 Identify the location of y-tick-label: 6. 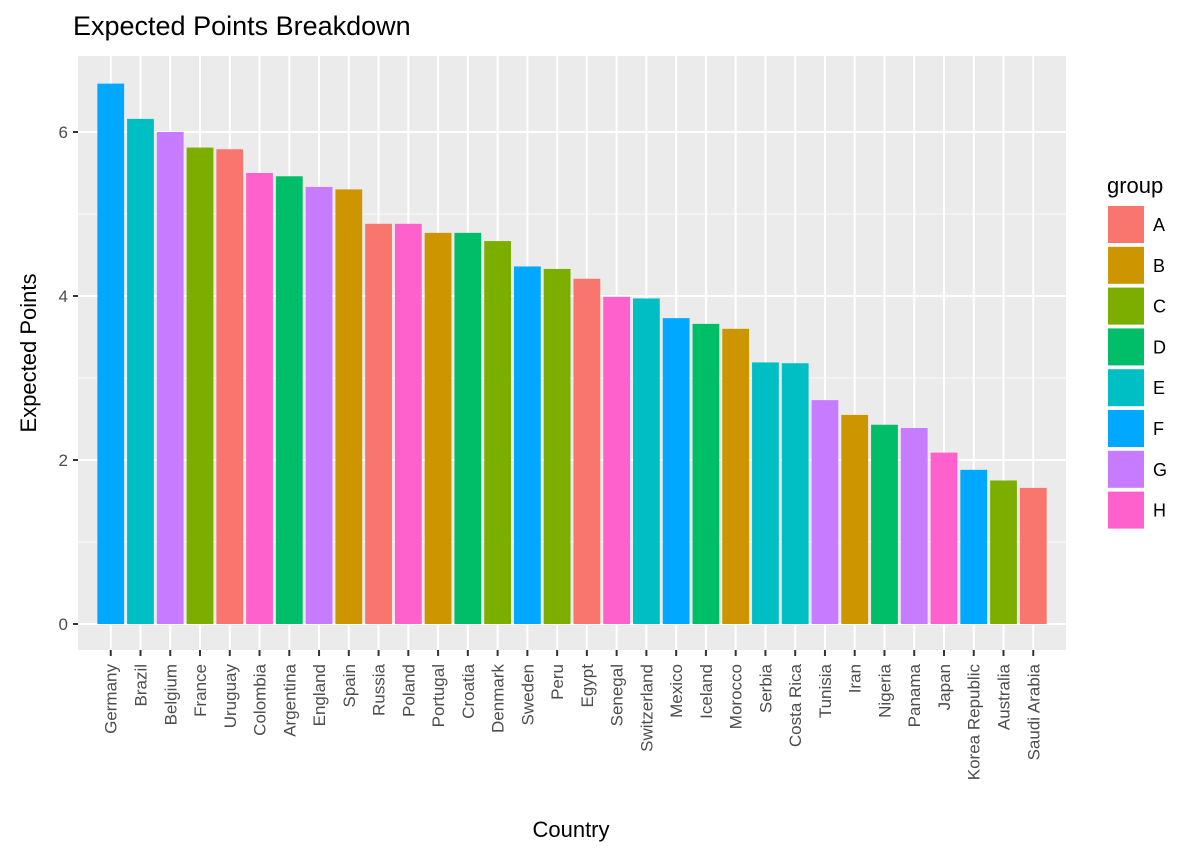
(63, 132).